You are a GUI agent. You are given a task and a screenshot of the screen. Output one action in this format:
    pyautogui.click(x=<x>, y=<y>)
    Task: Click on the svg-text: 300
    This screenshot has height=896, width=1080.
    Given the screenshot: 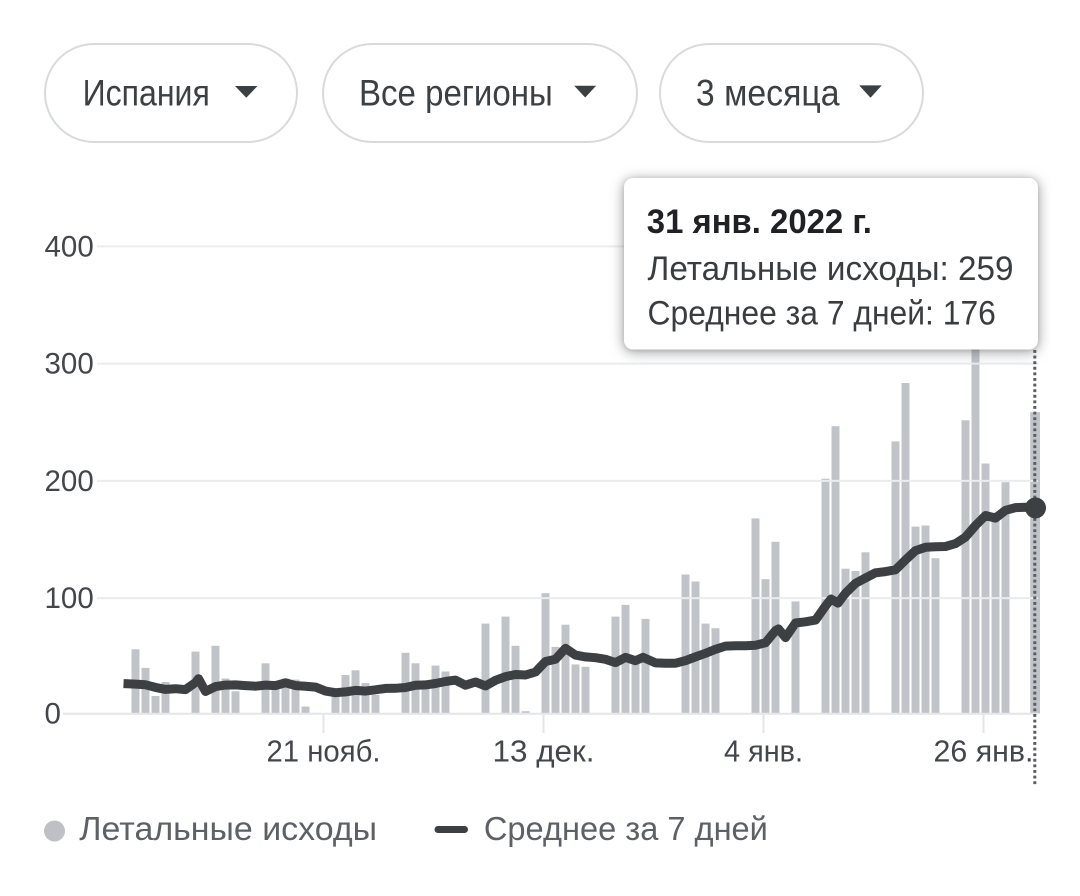 What is the action you would take?
    pyautogui.click(x=69, y=364)
    